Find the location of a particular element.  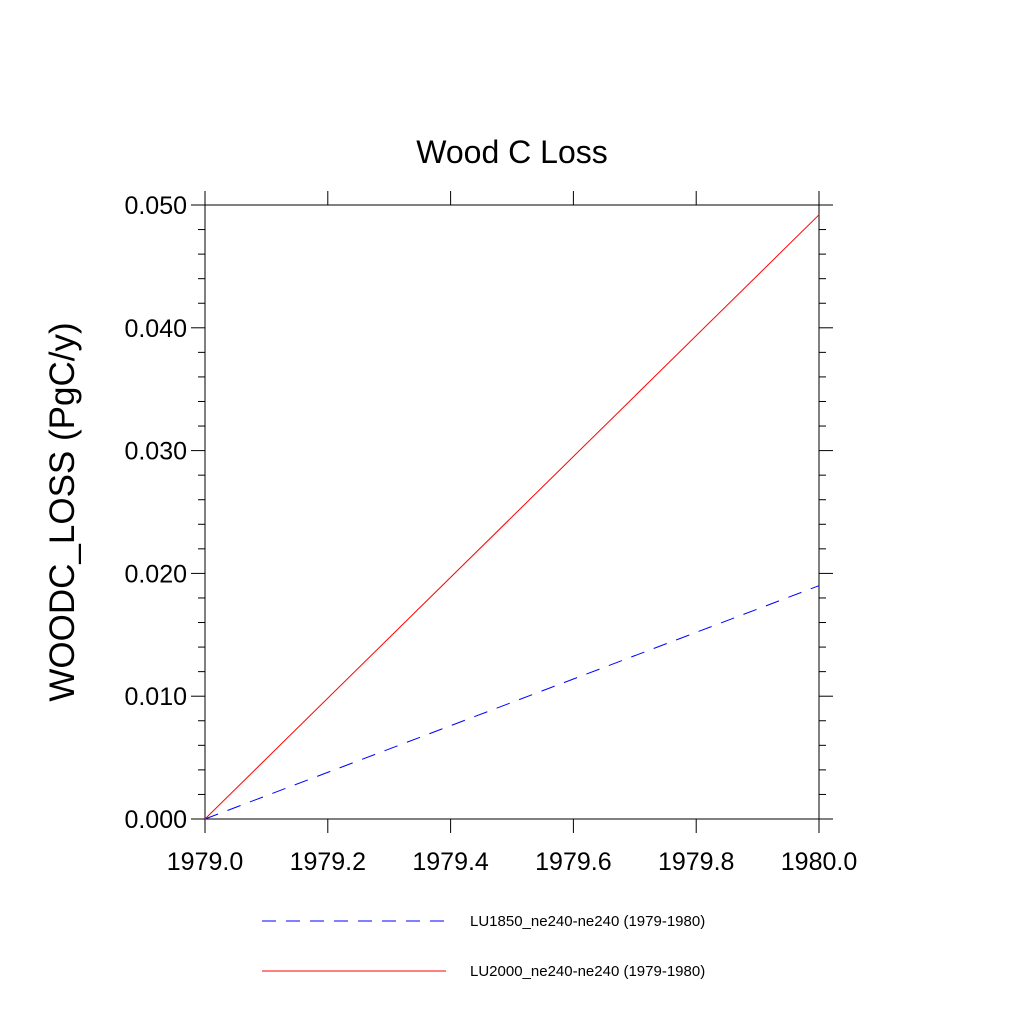

x-tick-label: 1979.4 is located at coordinates (450, 862).